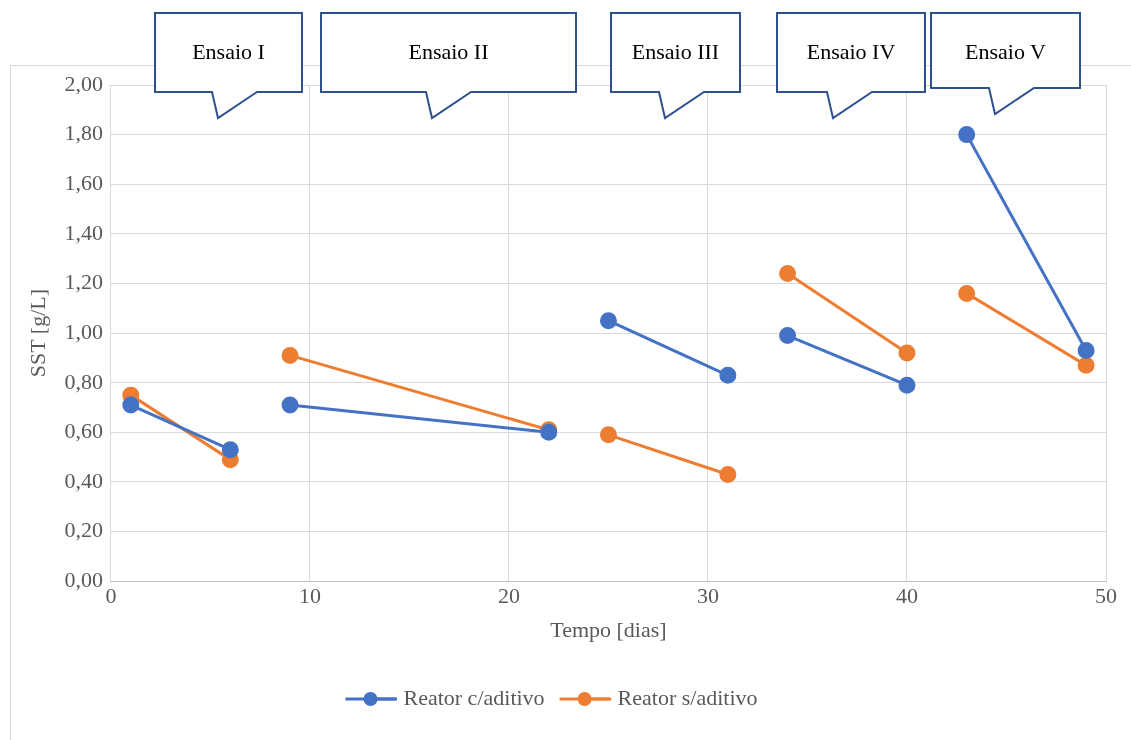 This screenshot has width=1131, height=740. What do you see at coordinates (675, 52) in the screenshot?
I see `text: Ensaio III` at bounding box center [675, 52].